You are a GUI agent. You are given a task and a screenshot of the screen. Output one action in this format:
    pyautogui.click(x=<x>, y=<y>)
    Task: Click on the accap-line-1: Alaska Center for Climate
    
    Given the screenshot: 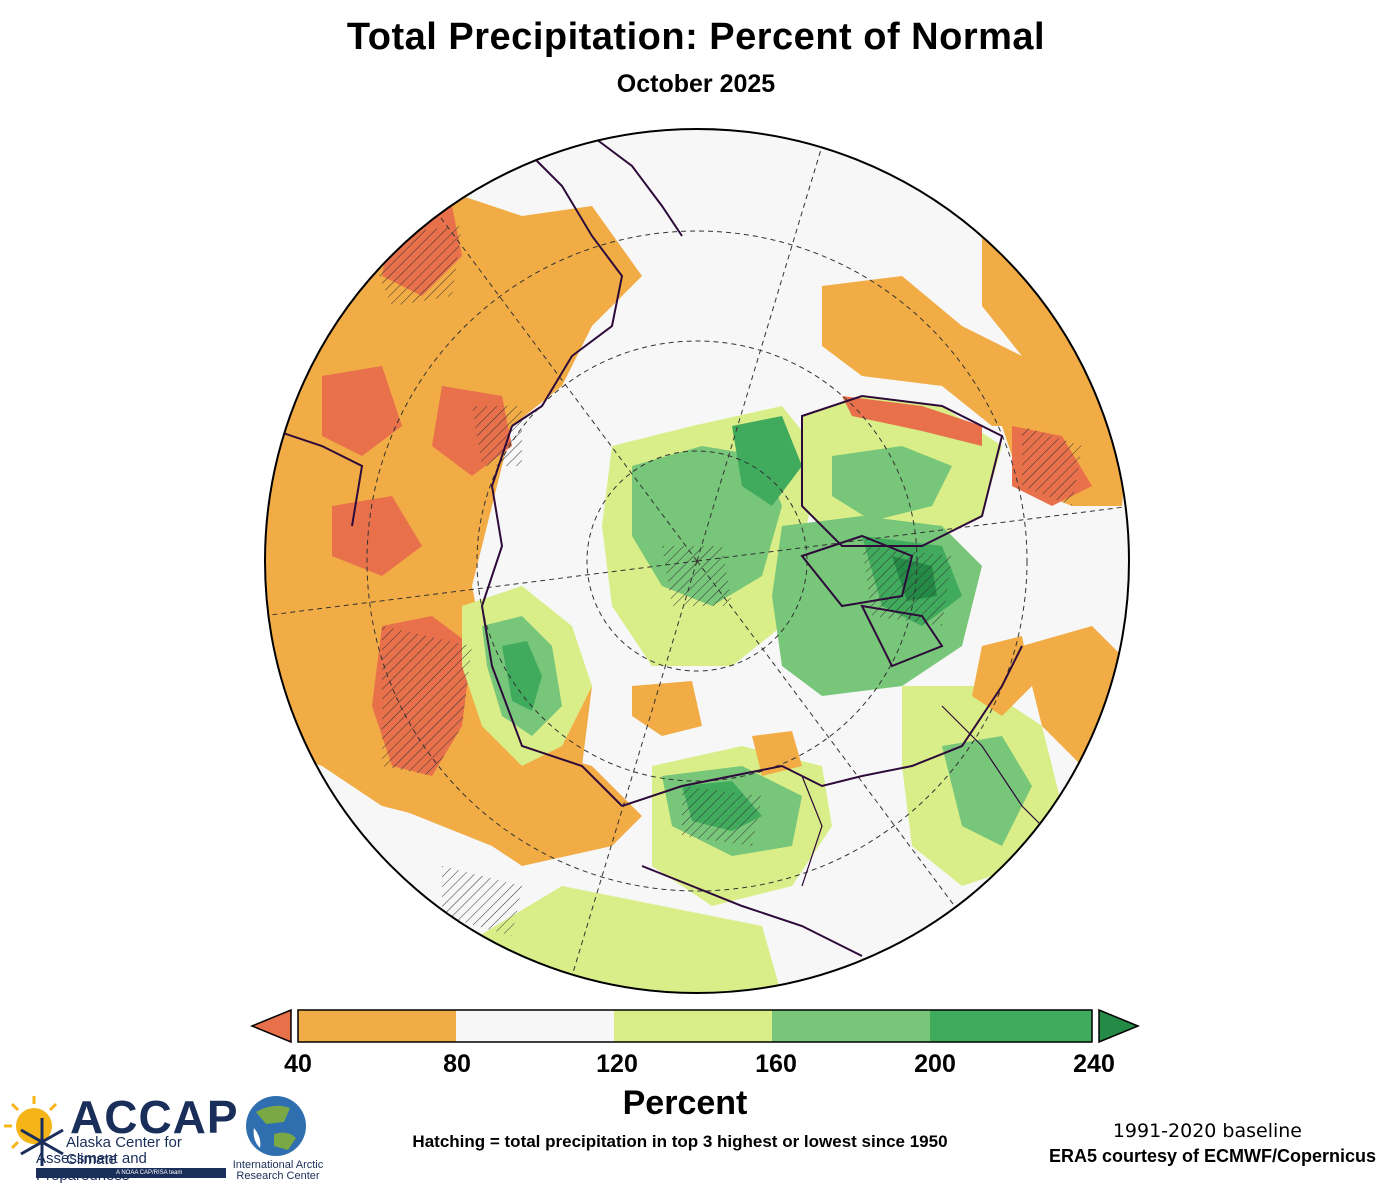 What is the action you would take?
    pyautogui.click(x=124, y=1151)
    